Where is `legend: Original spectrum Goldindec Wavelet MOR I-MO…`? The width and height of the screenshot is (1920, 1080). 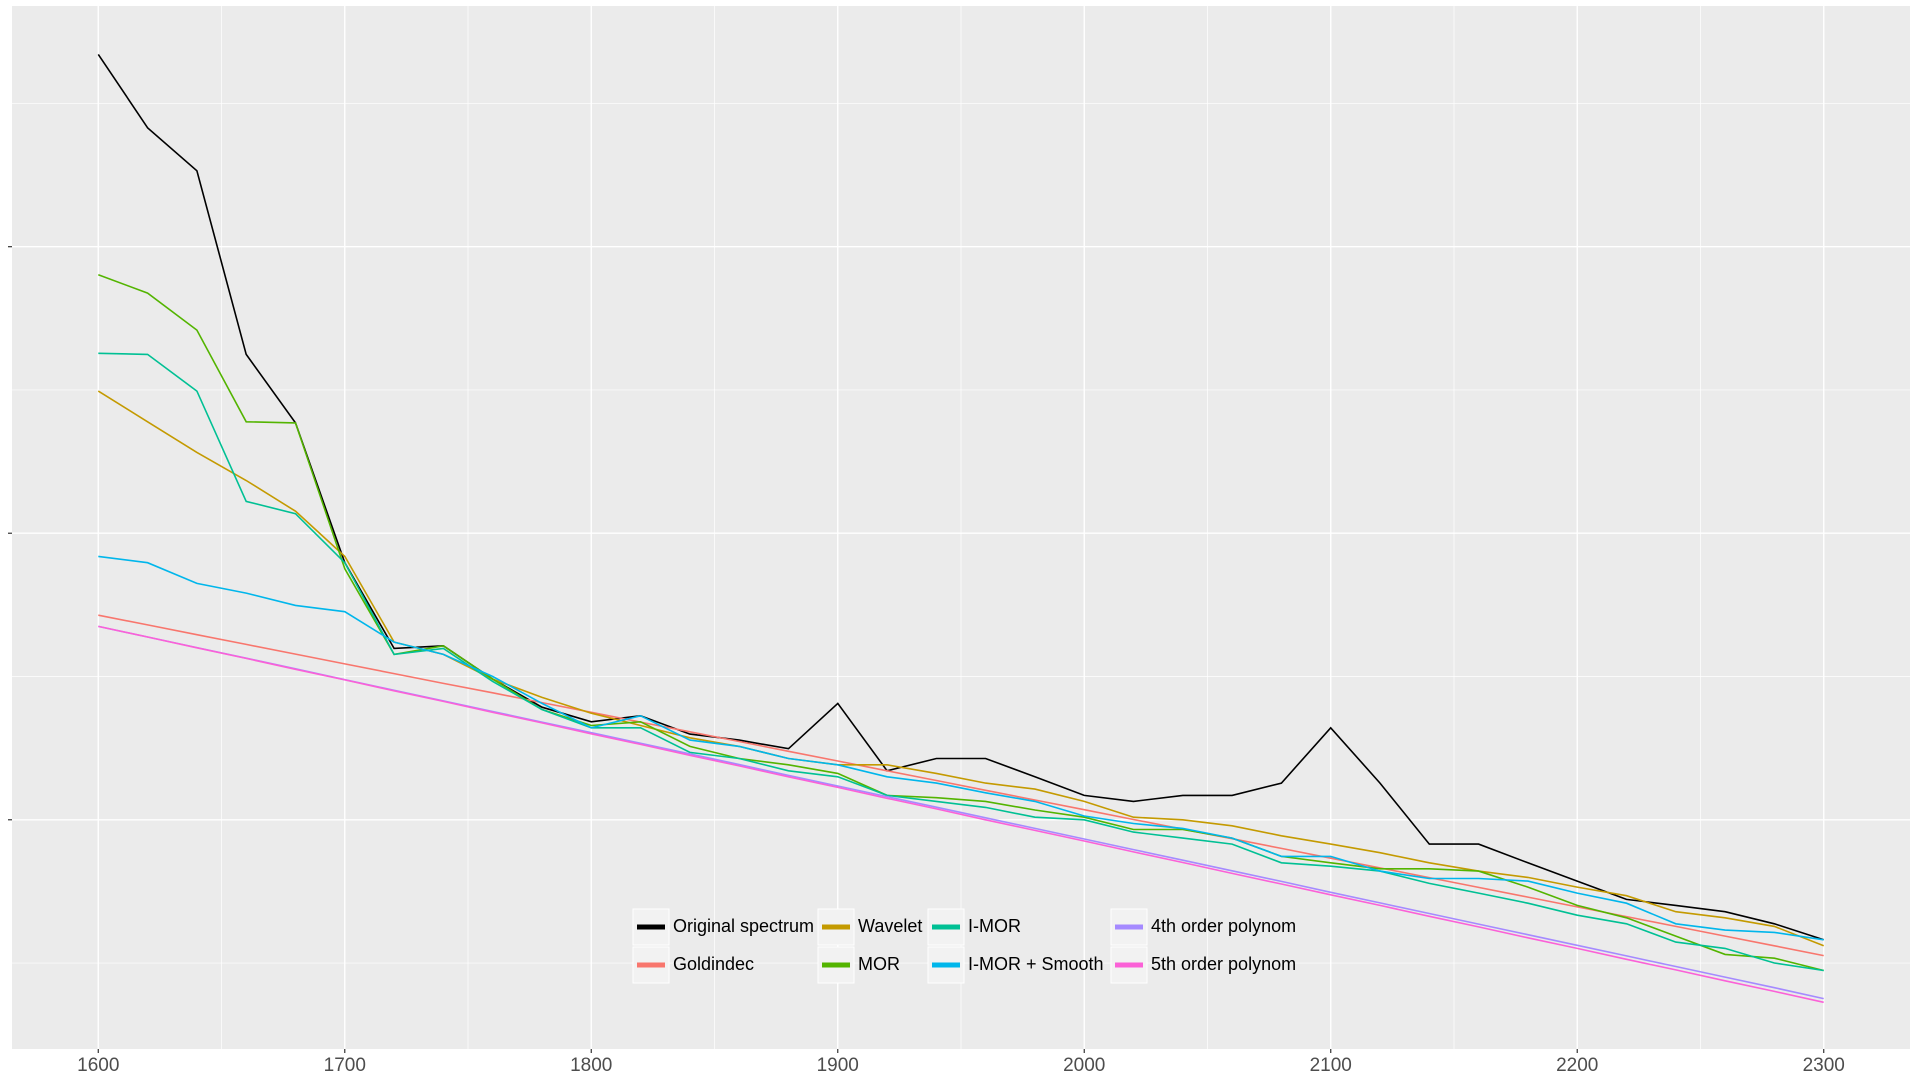 legend: Original spectrum Goldindec Wavelet MOR I-MO… is located at coordinates (964, 946).